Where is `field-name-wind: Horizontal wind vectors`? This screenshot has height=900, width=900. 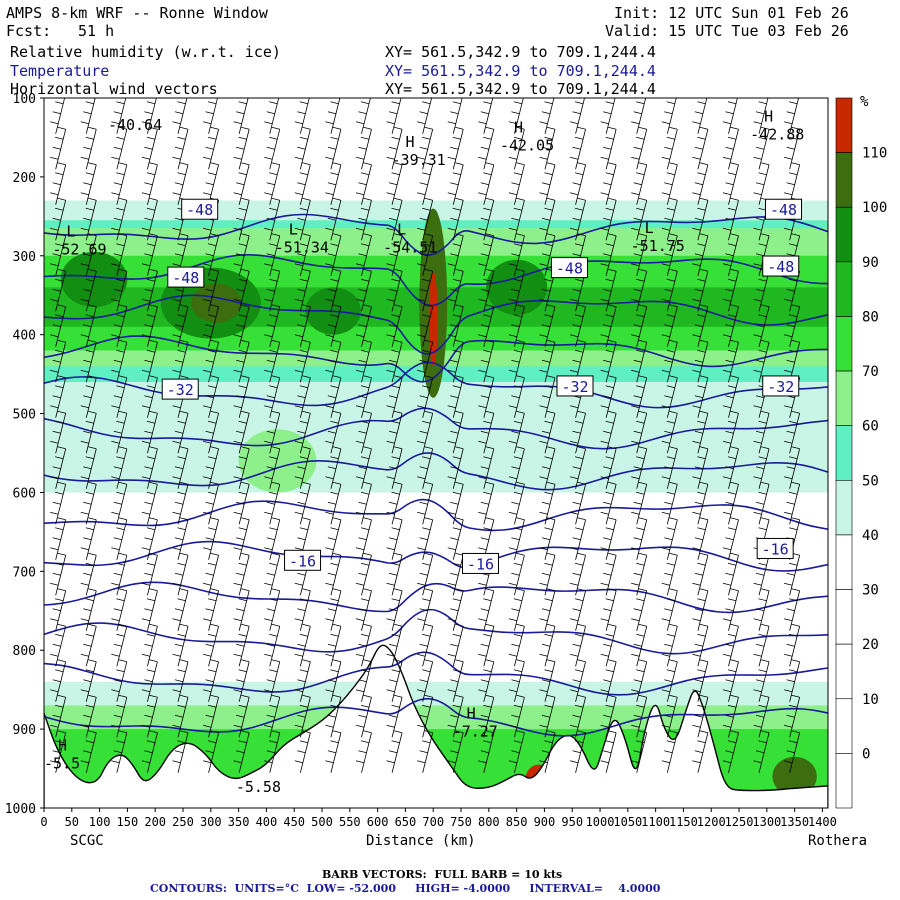
field-name-wind: Horizontal wind vectors is located at coordinates (114, 89).